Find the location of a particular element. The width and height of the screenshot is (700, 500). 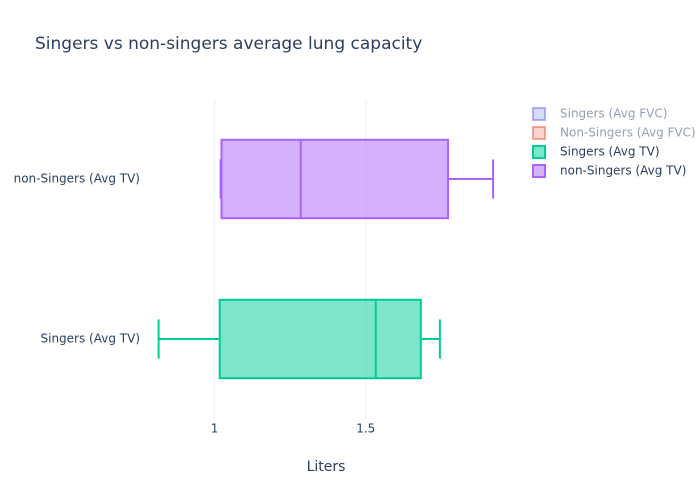

y-tick-label: non-Singers (Avg TV) is located at coordinates (77, 179).